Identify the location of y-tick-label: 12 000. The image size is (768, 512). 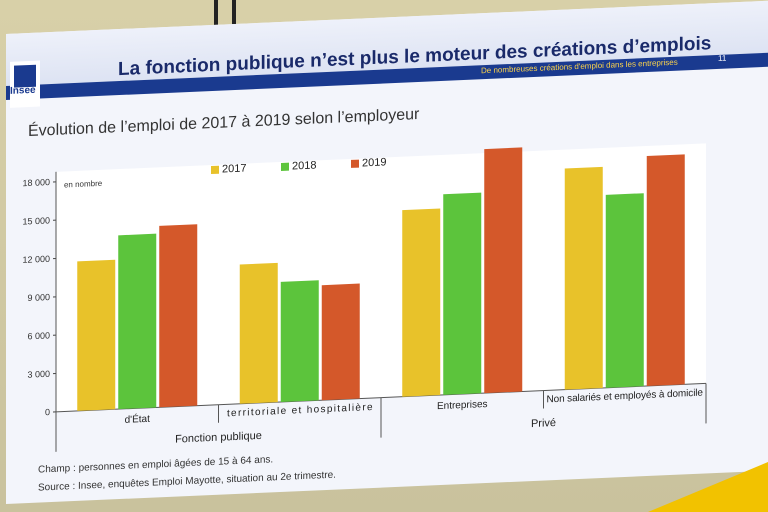
(36, 259).